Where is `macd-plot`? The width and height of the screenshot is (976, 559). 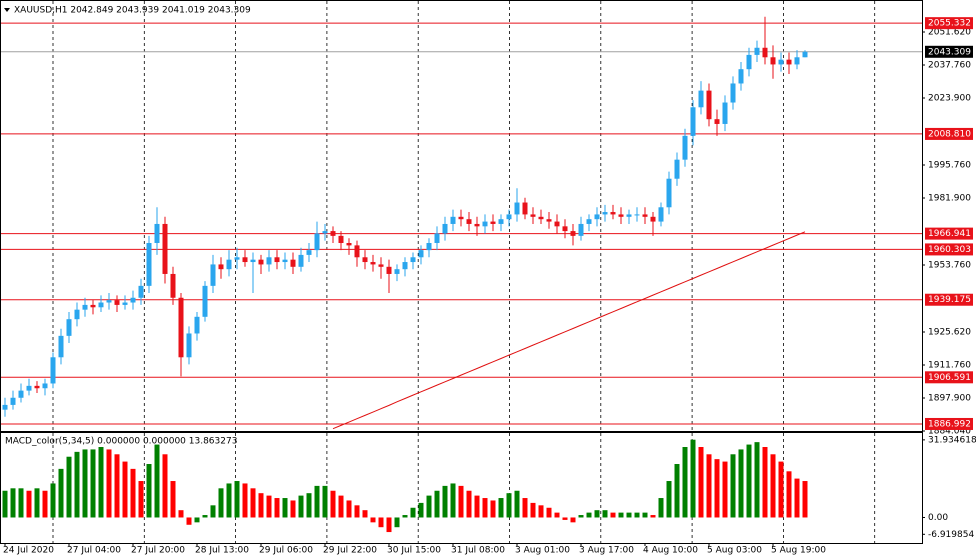
macd-plot is located at coordinates (405, 486).